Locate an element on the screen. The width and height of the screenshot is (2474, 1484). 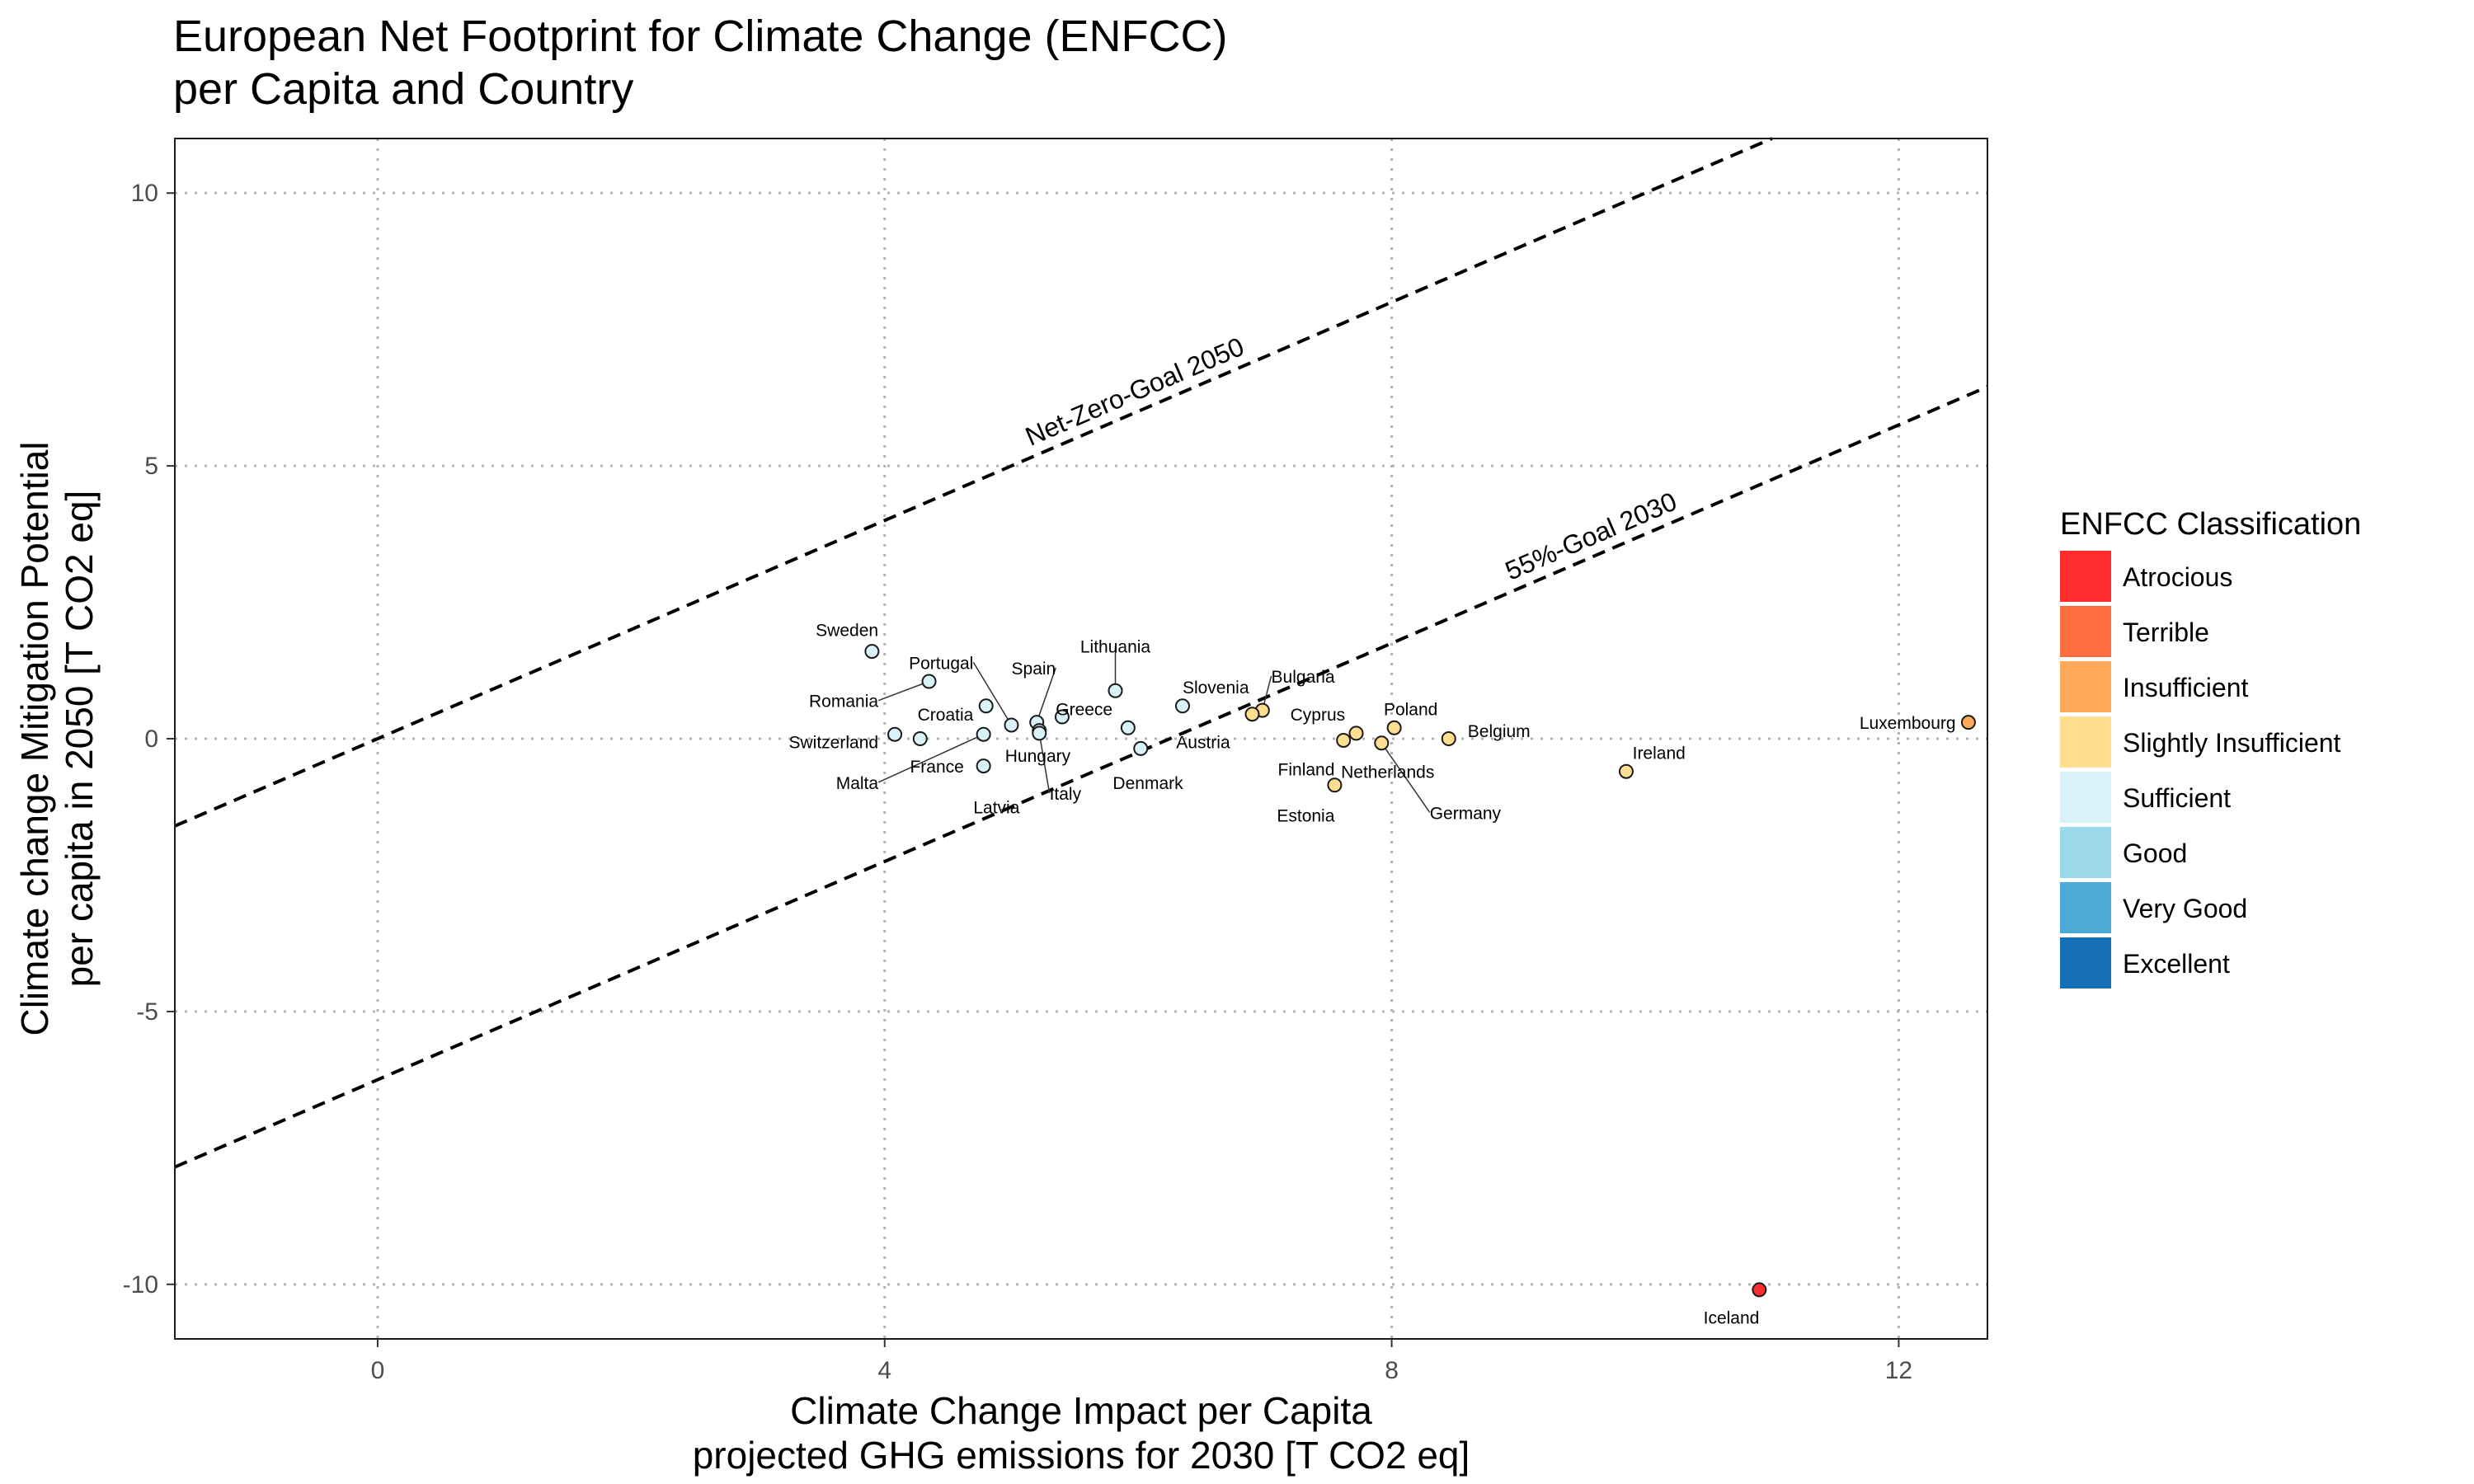
data-point-latvia is located at coordinates (983, 766).